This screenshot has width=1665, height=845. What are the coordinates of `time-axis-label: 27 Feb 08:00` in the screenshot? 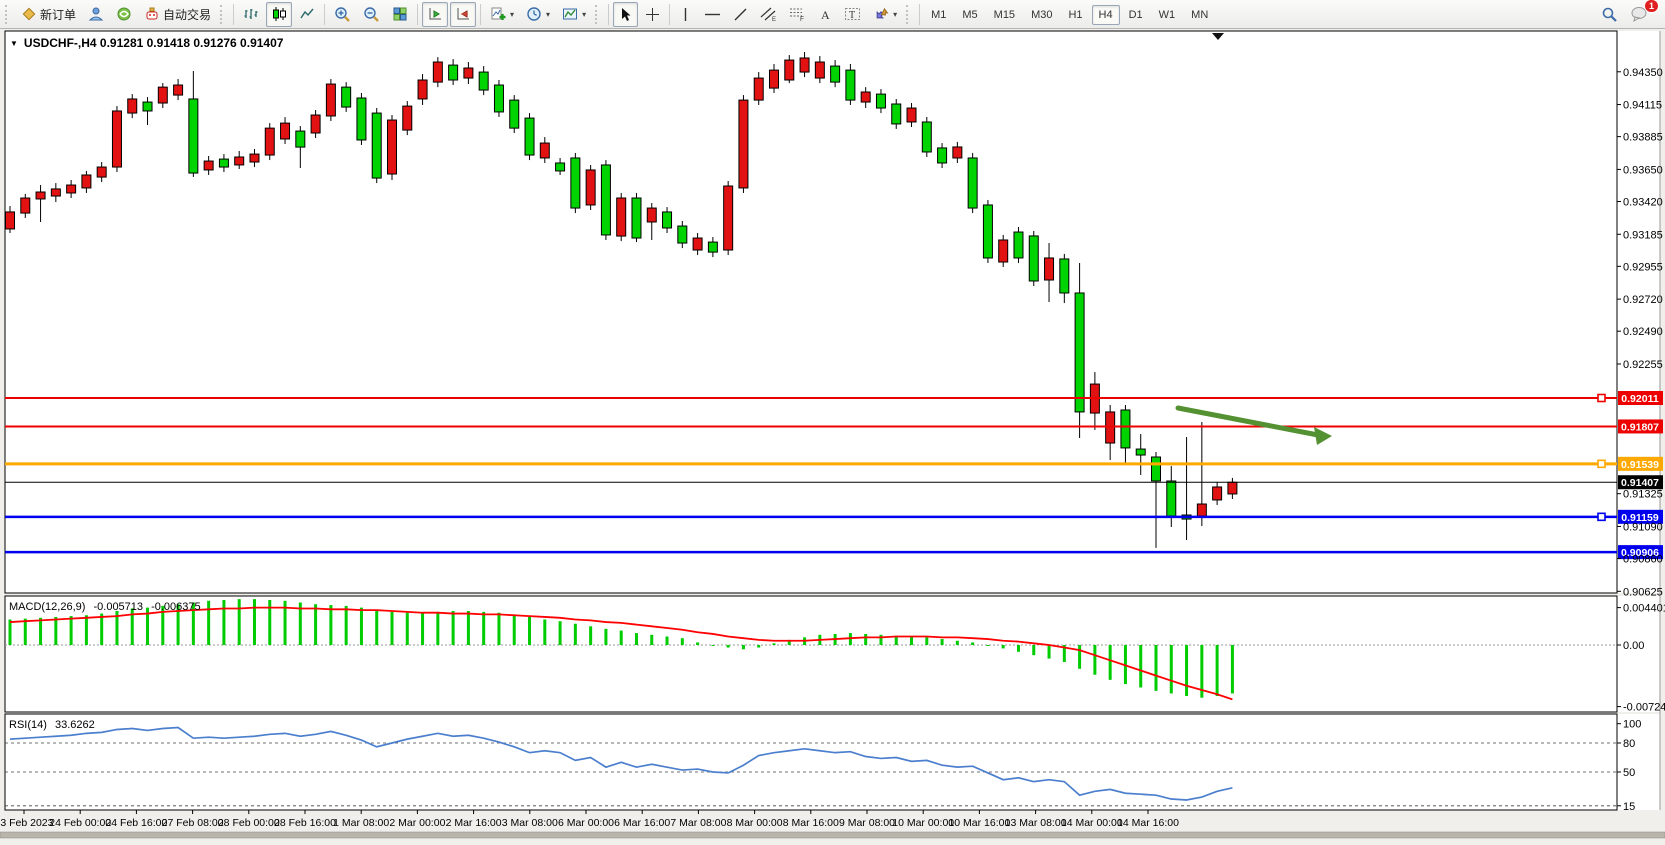 It's located at (193, 823).